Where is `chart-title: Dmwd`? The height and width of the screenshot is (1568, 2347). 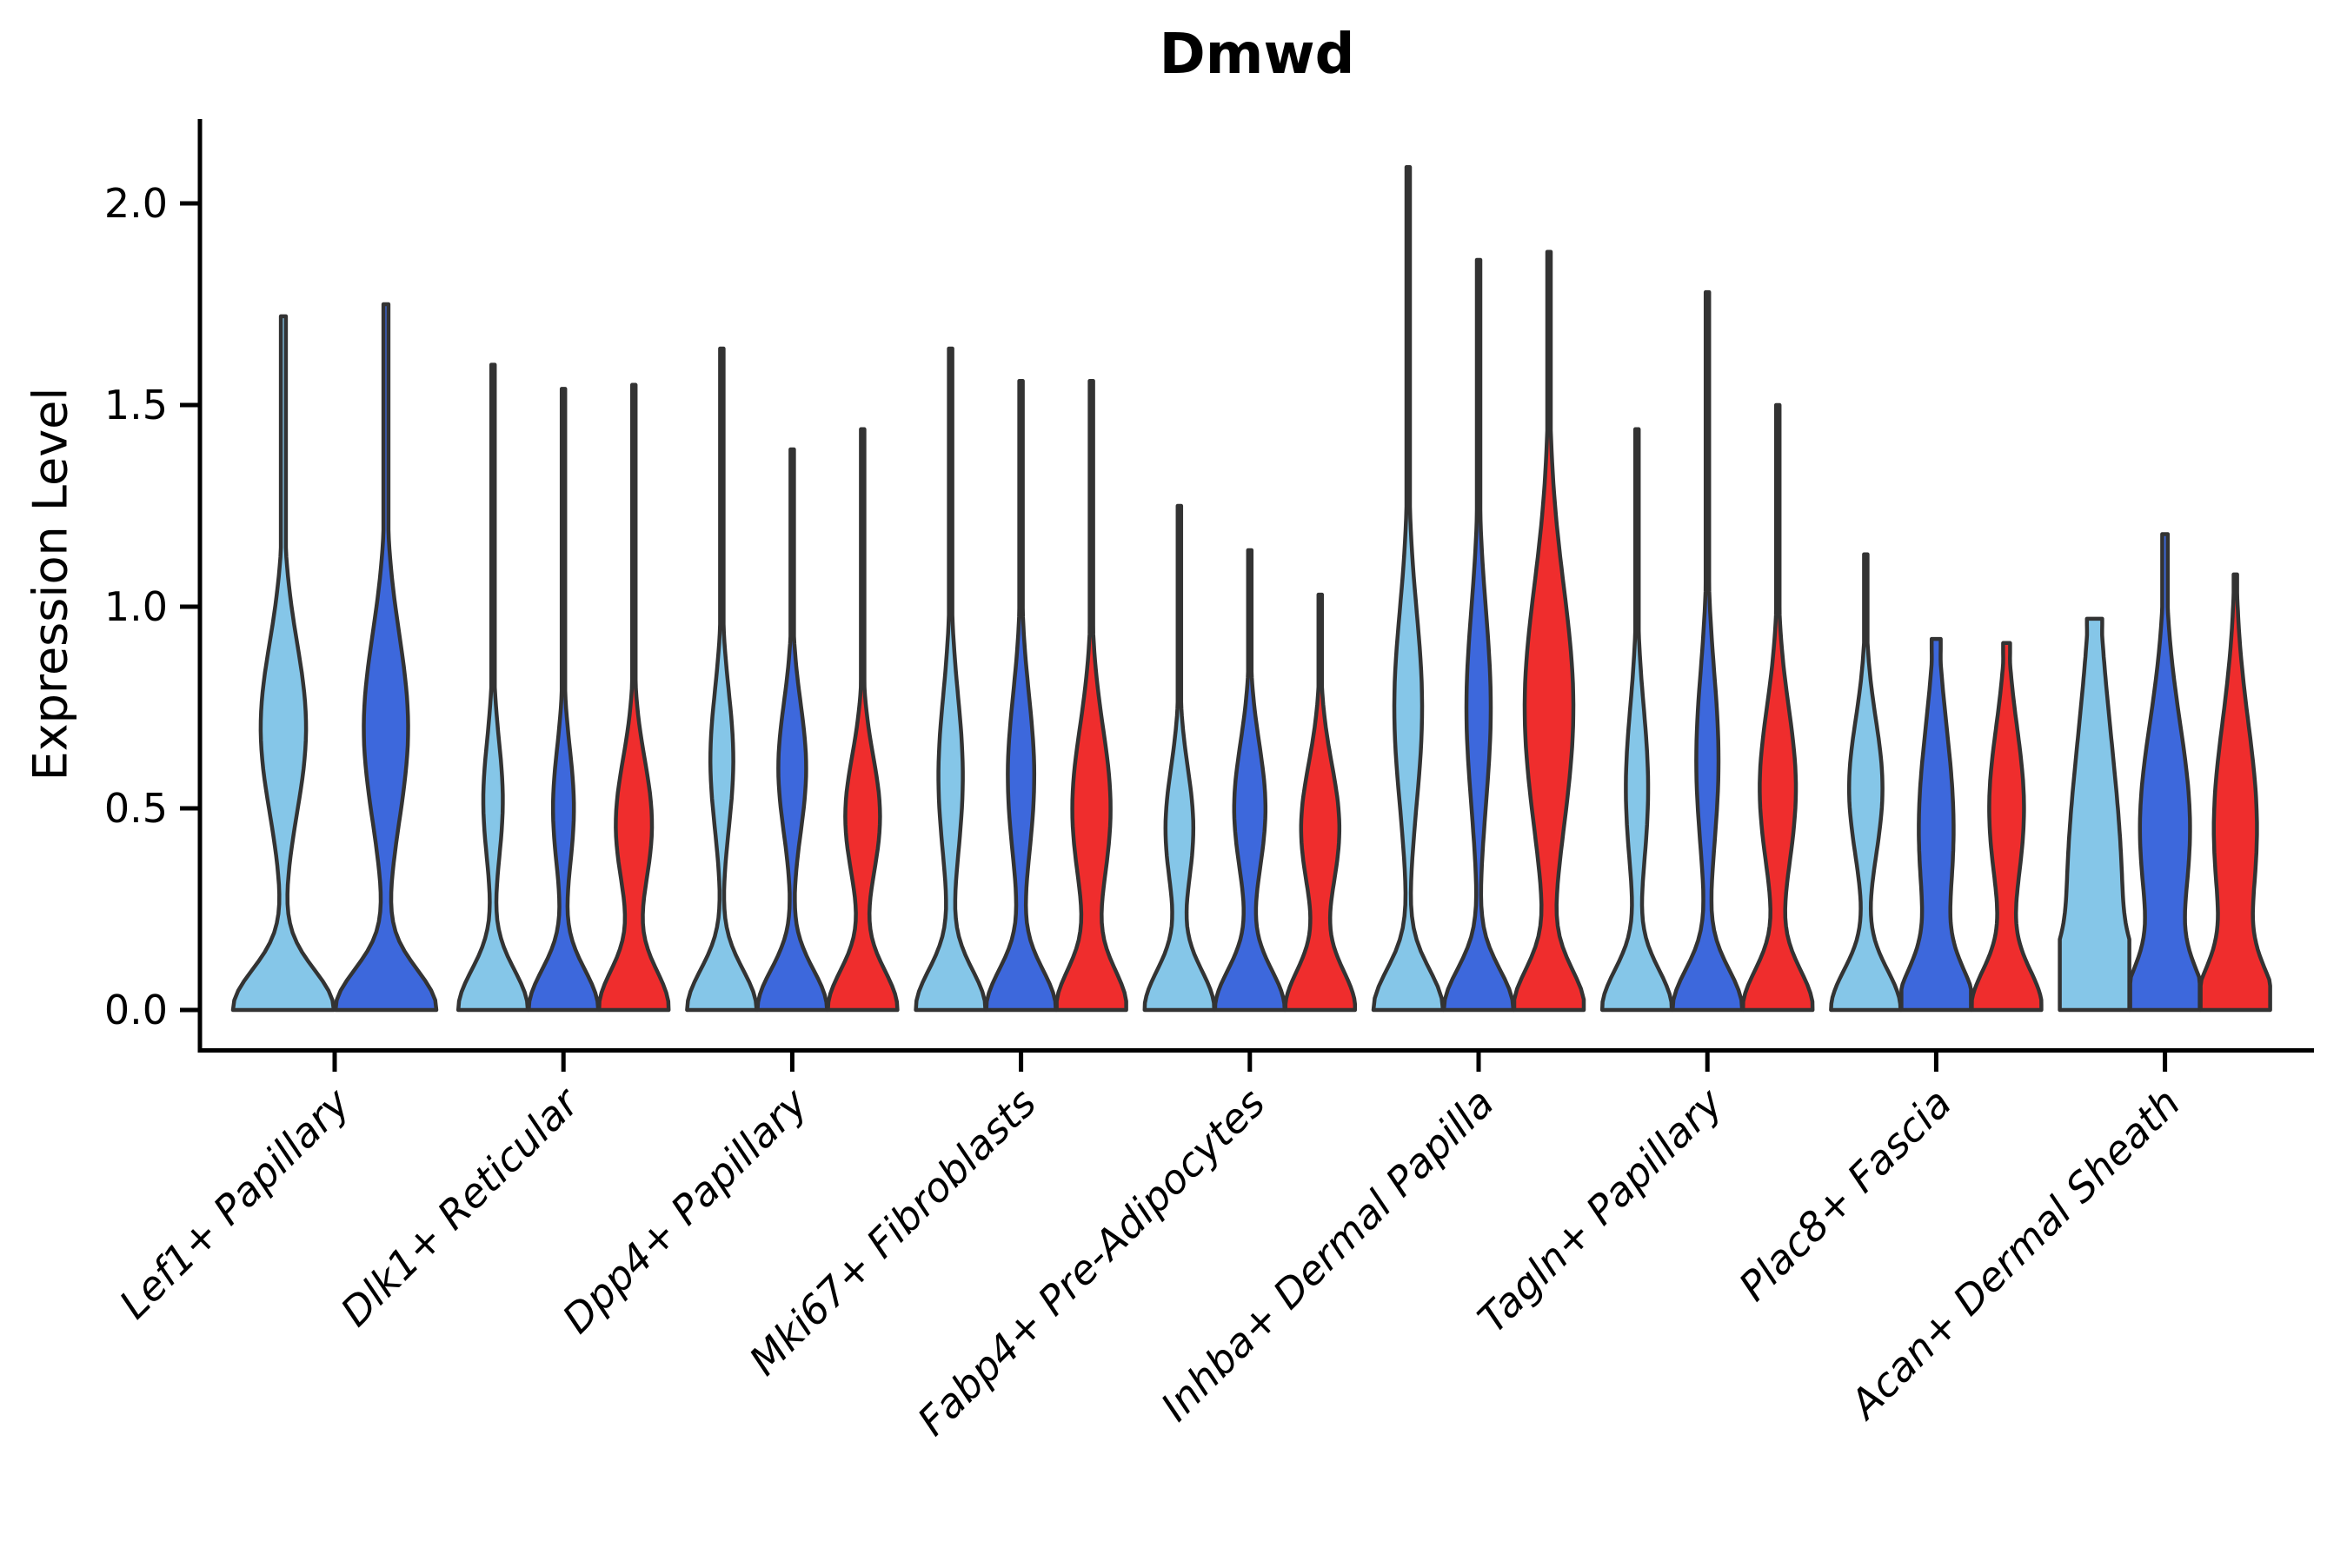
chart-title: Dmwd is located at coordinates (1257, 55).